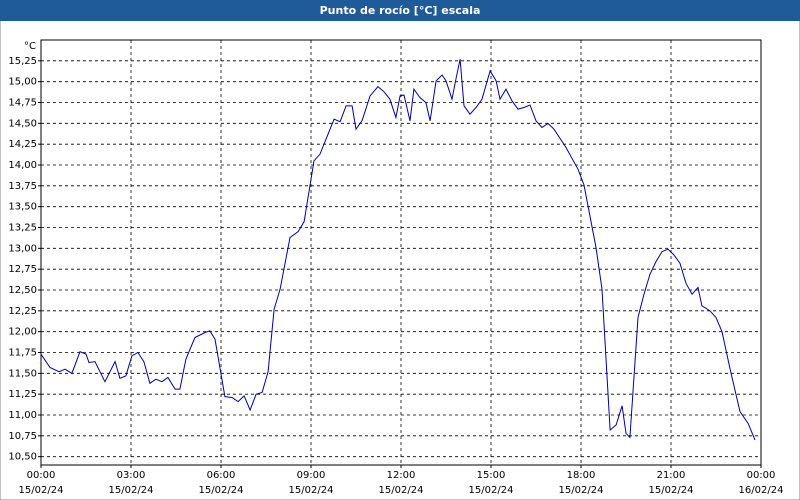  I want to click on y-tick-label: 12,00, so click(22, 332).